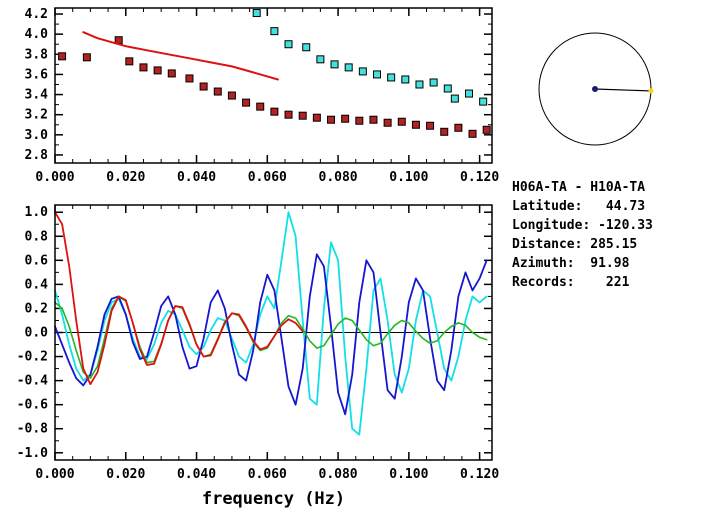 The width and height of the screenshot is (704, 520). I want to click on y-tick-label: 0.4, so click(37, 284).